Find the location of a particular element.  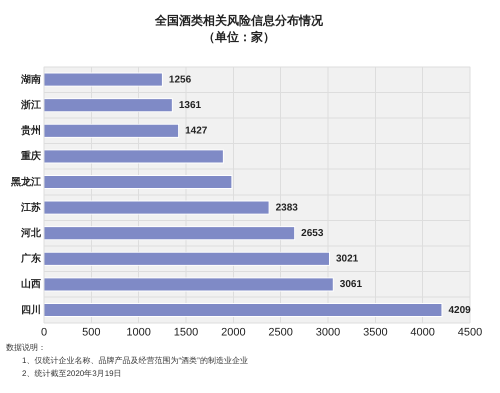

x-tick-label: 3500 is located at coordinates (375, 332).